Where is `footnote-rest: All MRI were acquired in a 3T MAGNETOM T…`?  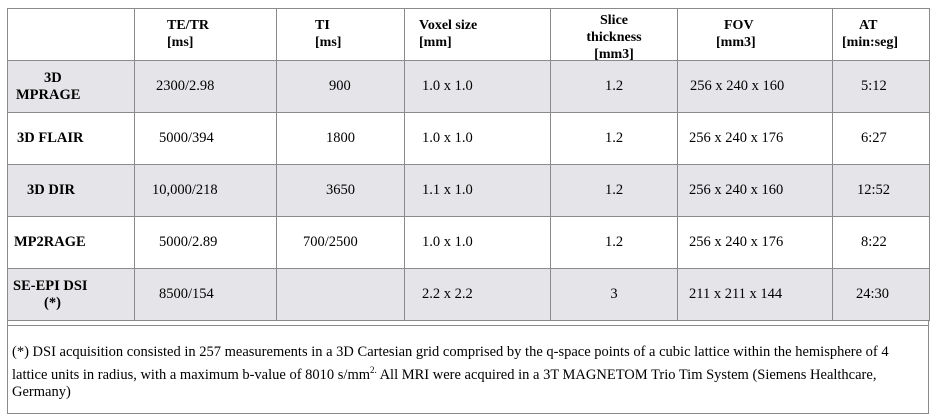 footnote-rest: All MRI were acquired in a 3T MAGNETOM T… is located at coordinates (444, 383).